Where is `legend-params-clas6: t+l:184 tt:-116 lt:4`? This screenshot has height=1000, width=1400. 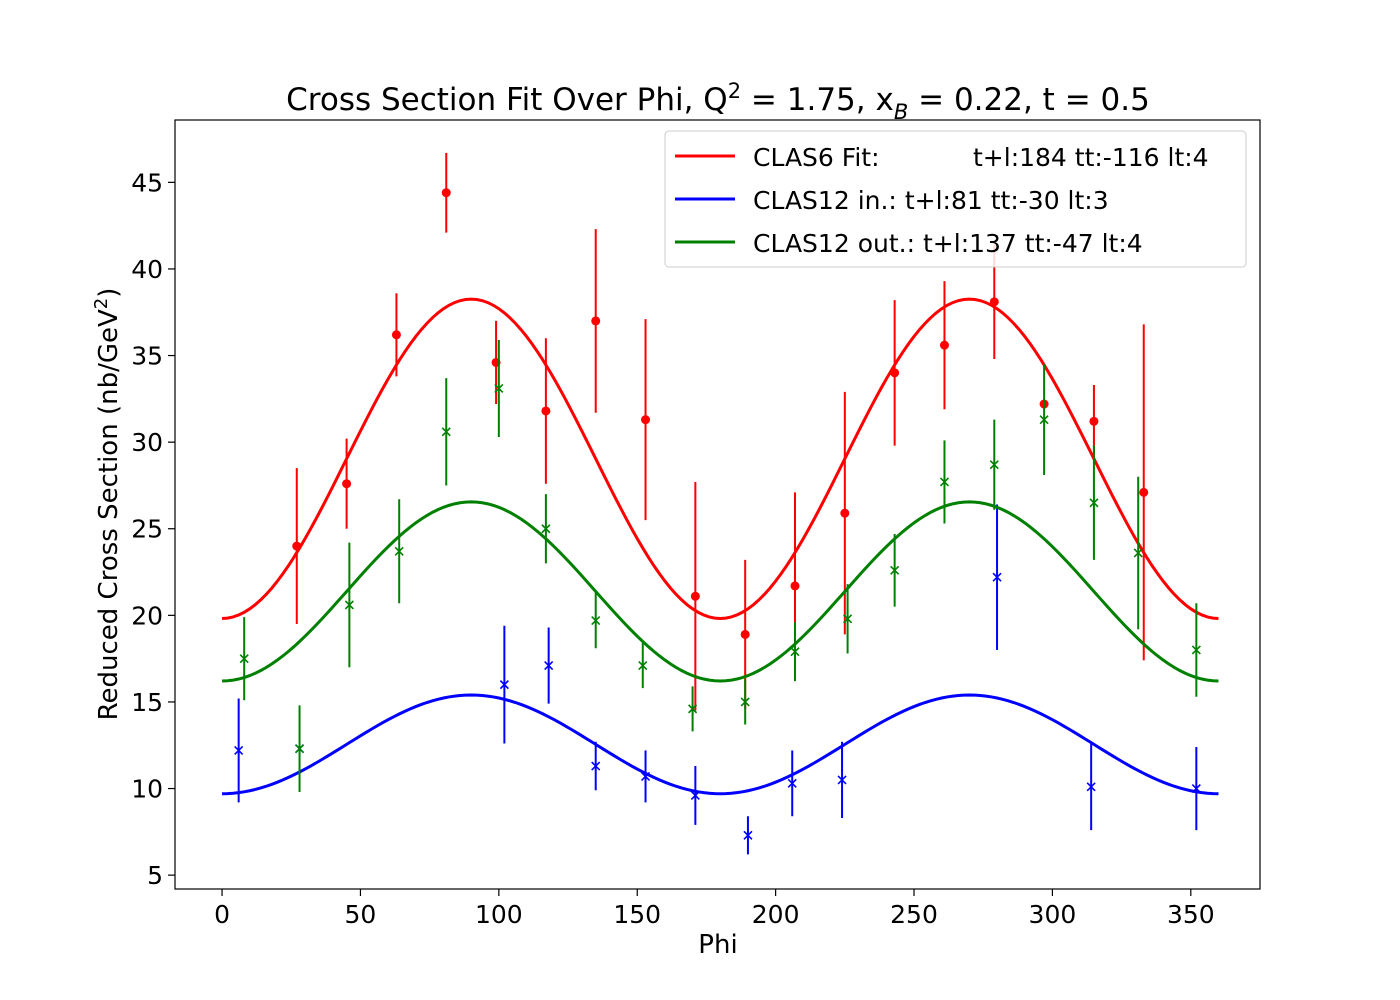
legend-params-clas6: t+l:184 tt:-116 lt:4 is located at coordinates (1091, 157).